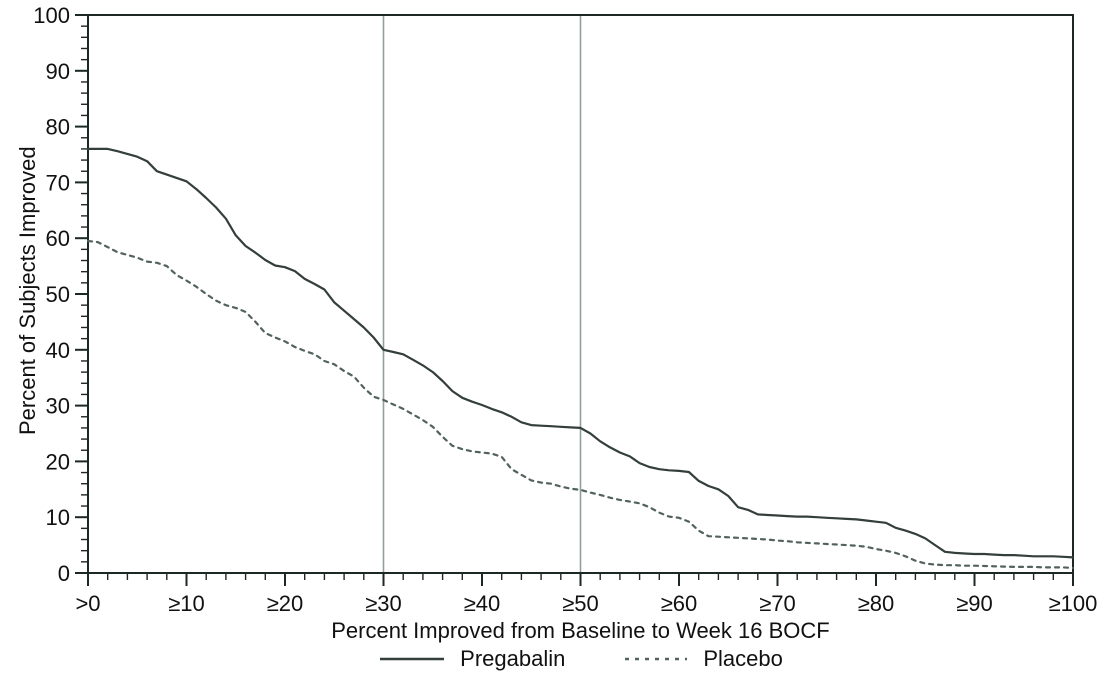 The height and width of the screenshot is (677, 1109). Describe the element at coordinates (51, 15) in the screenshot. I see `y-tick-label: 100` at that location.